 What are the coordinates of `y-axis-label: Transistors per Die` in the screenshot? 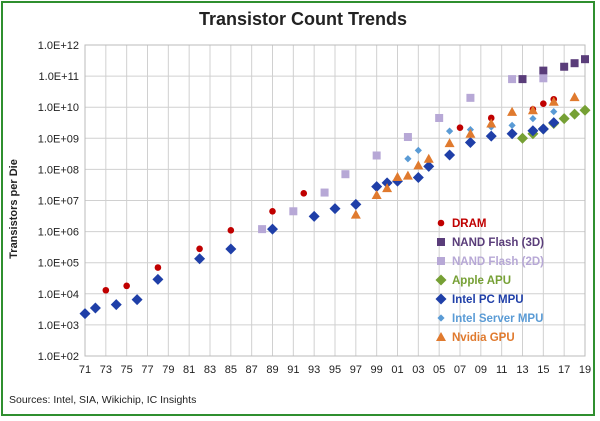 It's located at (14, 209).